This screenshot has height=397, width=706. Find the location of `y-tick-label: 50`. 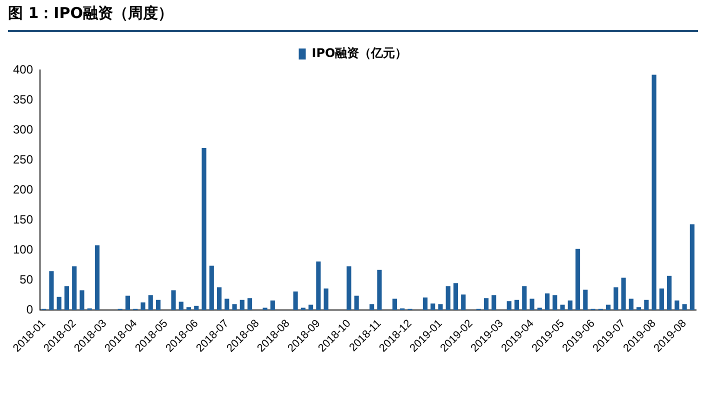

y-tick-label: 50 is located at coordinates (27, 279).